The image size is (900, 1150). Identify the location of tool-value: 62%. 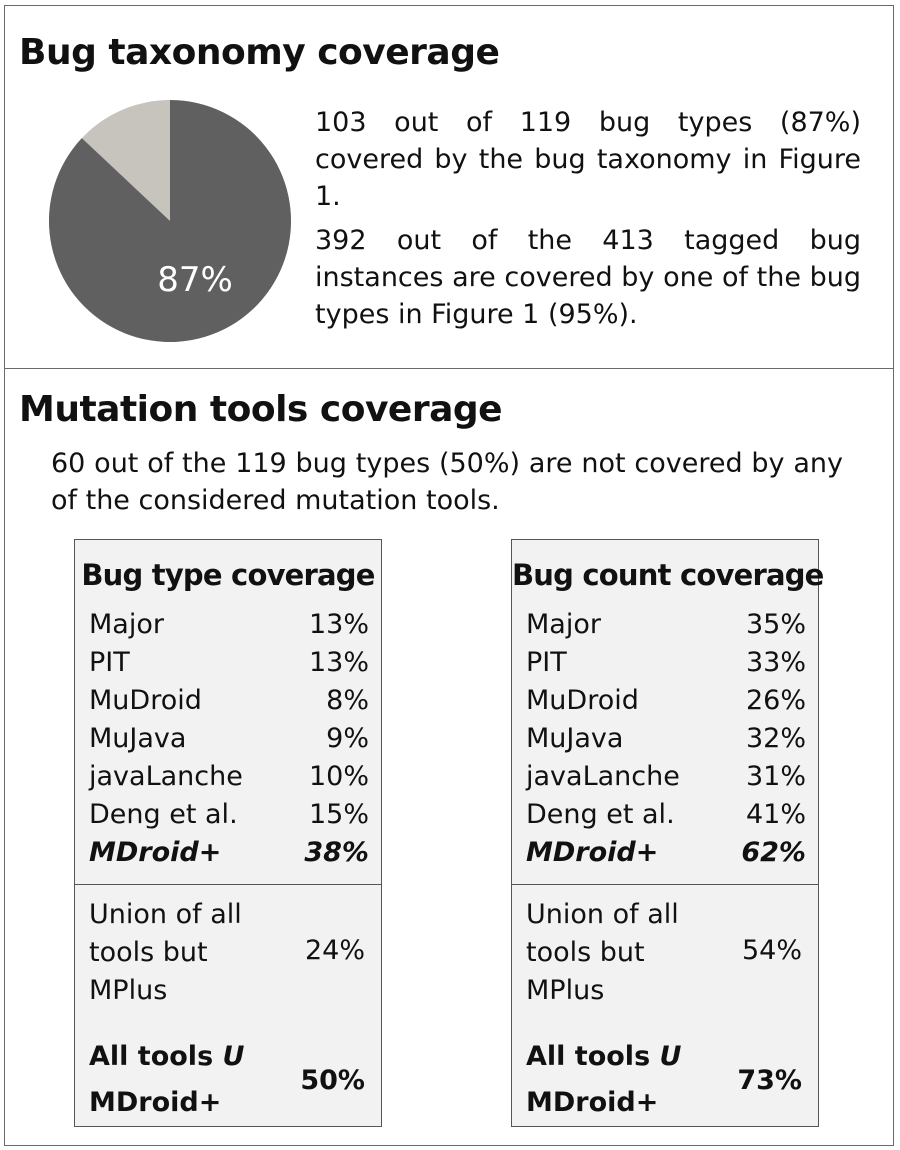
(773, 852).